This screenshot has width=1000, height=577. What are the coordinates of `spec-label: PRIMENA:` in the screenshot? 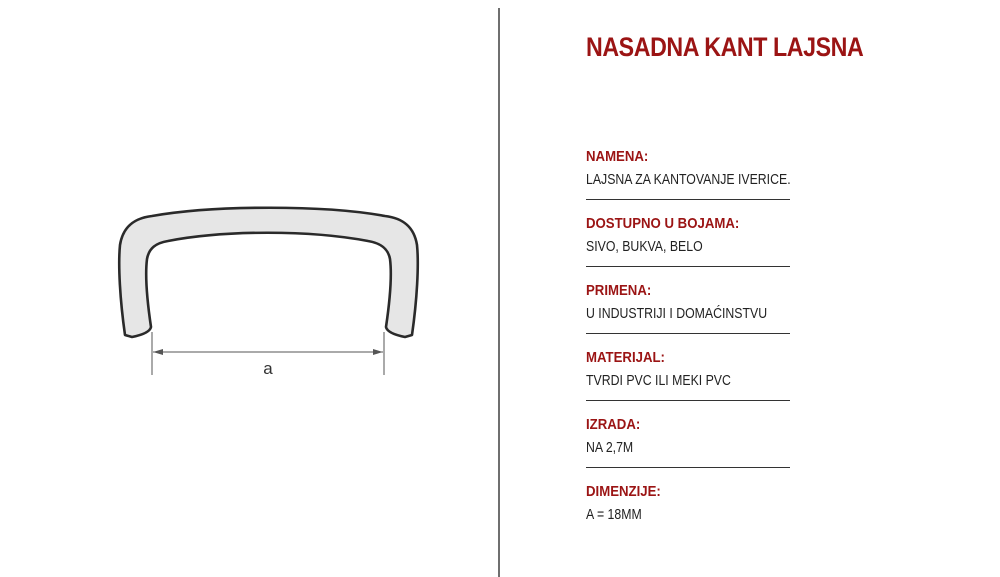 It's located at (619, 290).